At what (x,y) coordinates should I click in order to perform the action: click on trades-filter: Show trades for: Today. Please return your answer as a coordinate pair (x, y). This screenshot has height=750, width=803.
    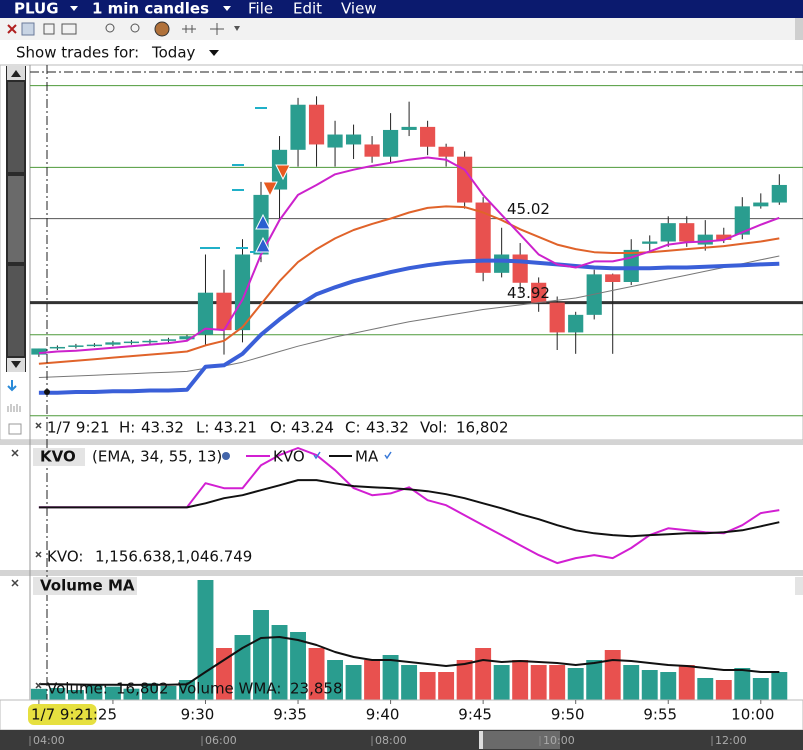
    Looking at the image, I should click on (401, 52).